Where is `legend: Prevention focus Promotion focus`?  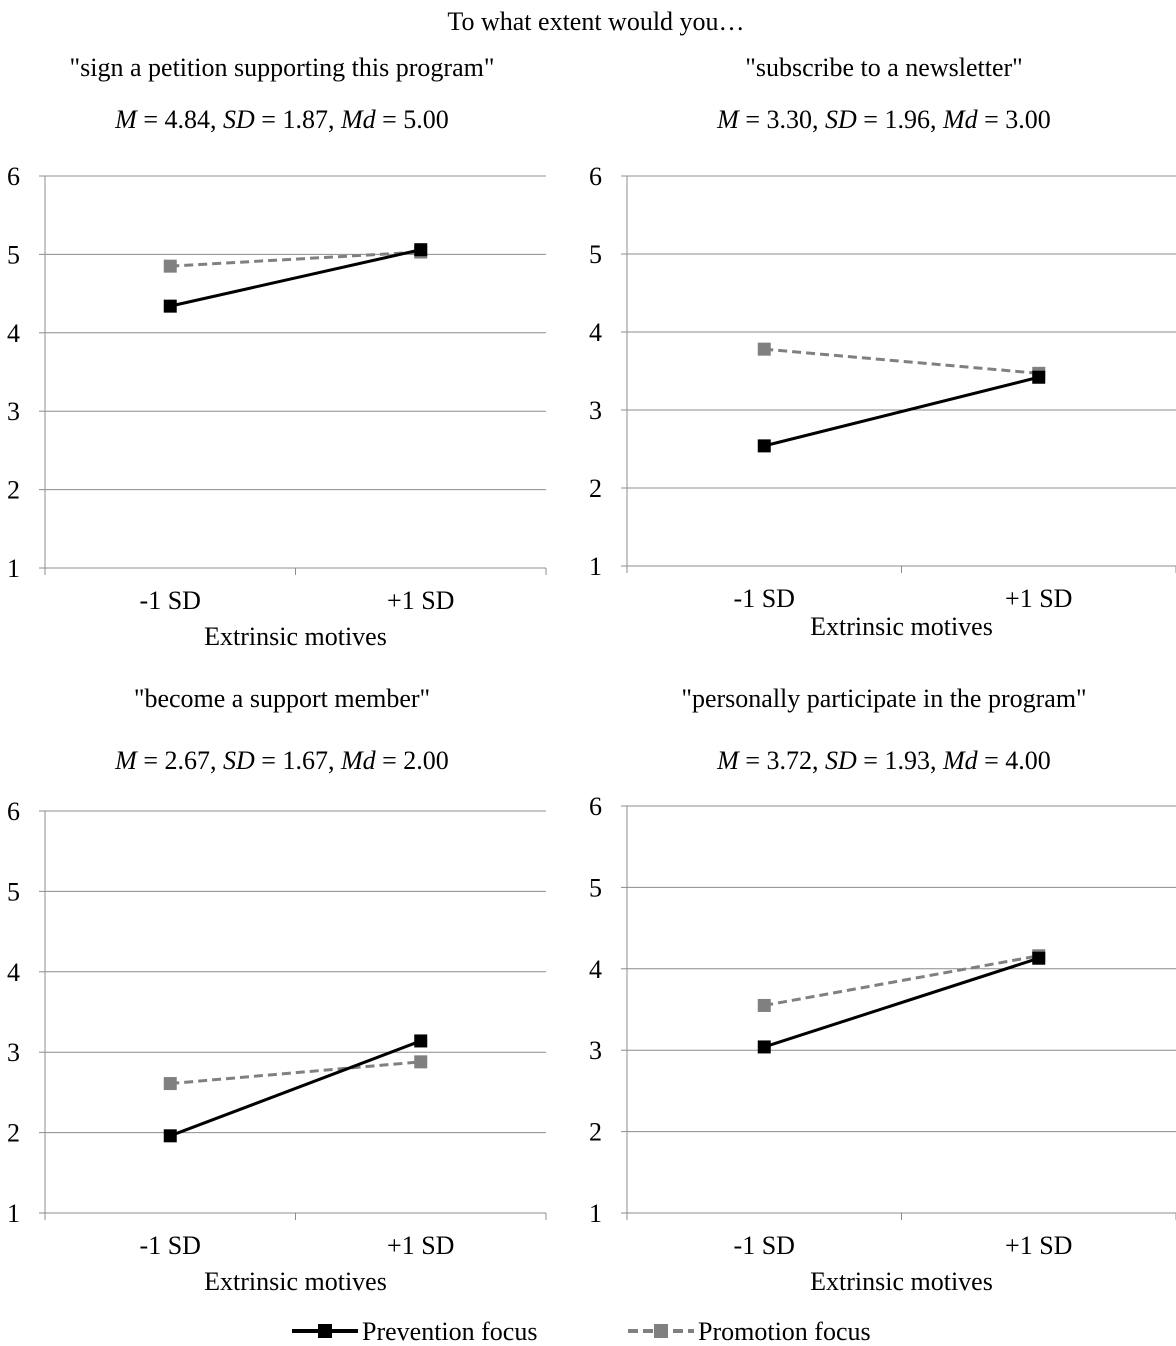
legend: Prevention focus Promotion focus is located at coordinates (581, 1331).